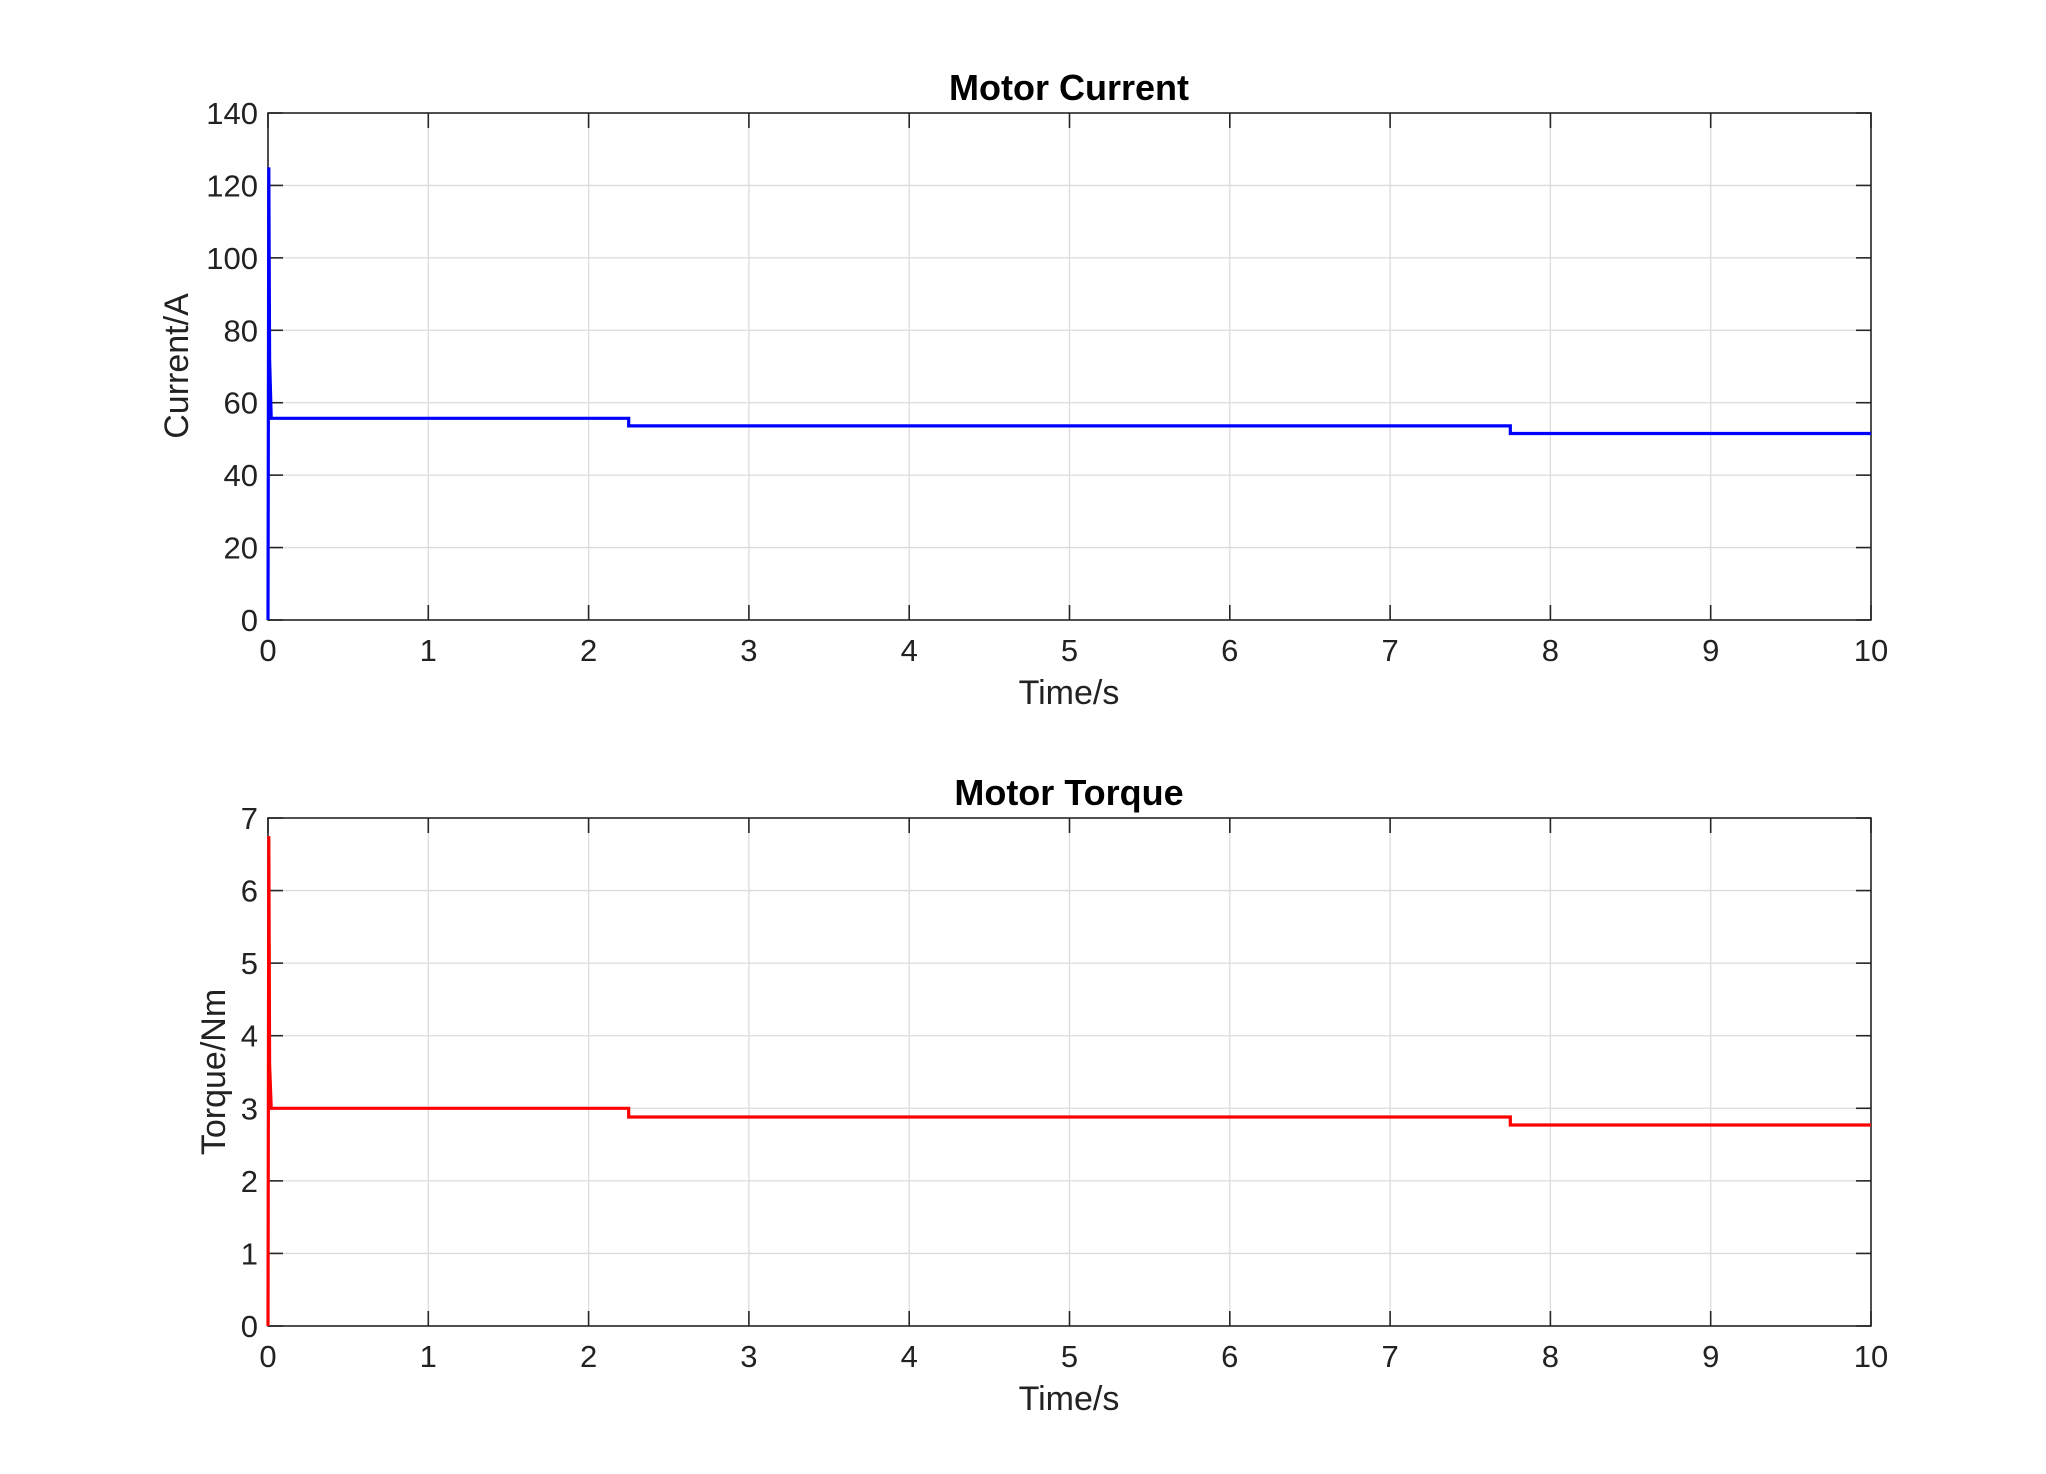 This screenshot has width=2046, height=1474. Describe the element at coordinates (249, 818) in the screenshot. I see `y-tick-label: 7` at that location.